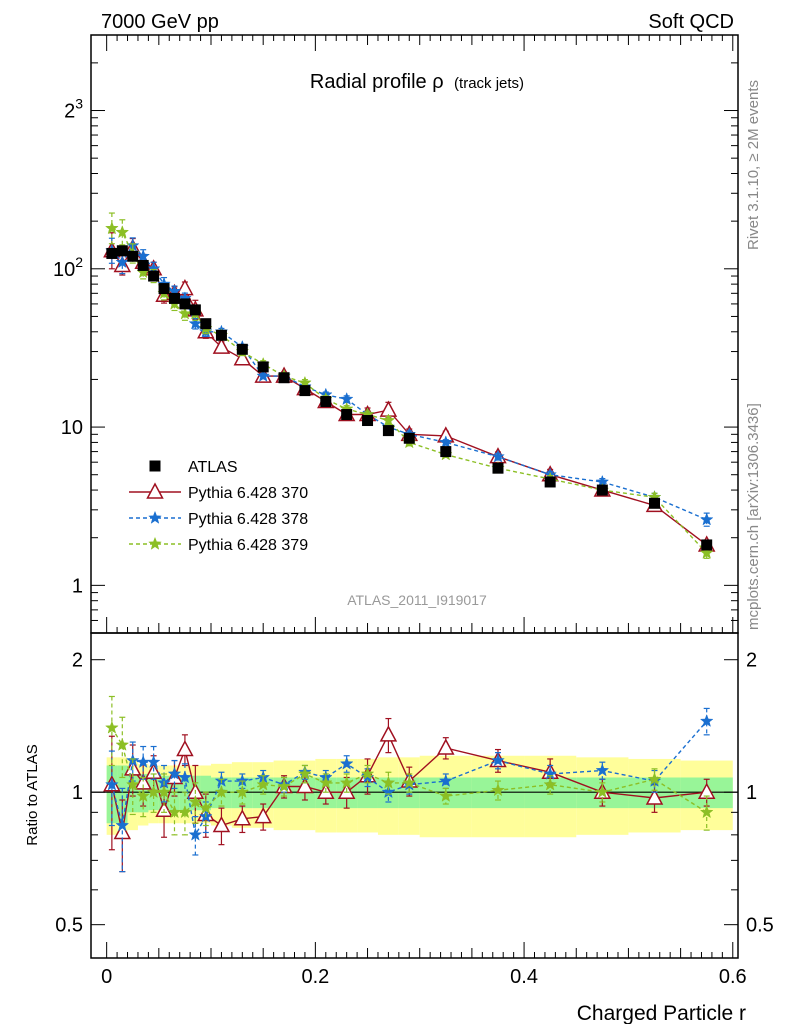  Describe the element at coordinates (242, 357) in the screenshot. I see `series-1-point` at that location.